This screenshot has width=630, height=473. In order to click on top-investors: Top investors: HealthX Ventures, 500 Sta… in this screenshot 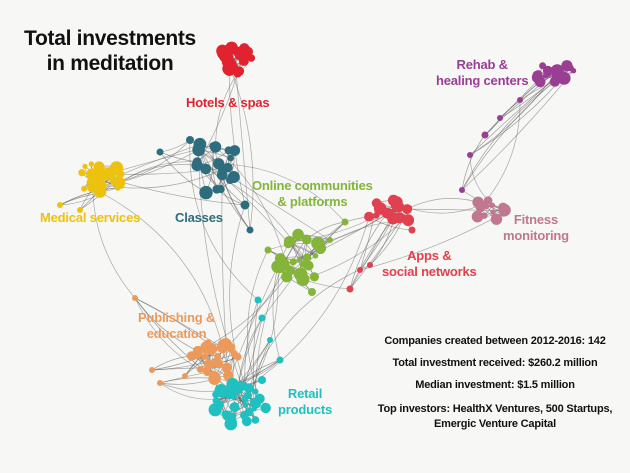, I will do `click(495, 416)`.